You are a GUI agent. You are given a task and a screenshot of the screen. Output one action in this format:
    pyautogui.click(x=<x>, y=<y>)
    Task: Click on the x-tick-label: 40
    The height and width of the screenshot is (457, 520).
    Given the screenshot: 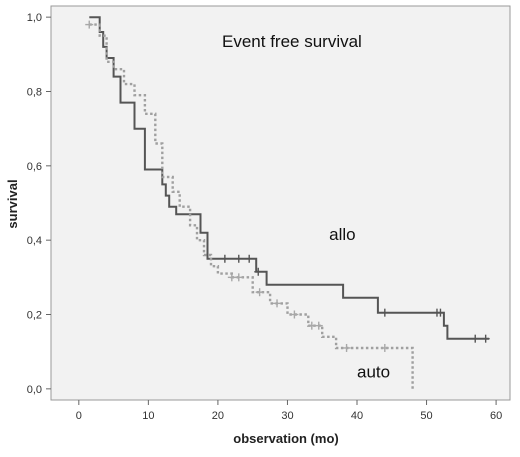 What is the action you would take?
    pyautogui.click(x=357, y=416)
    